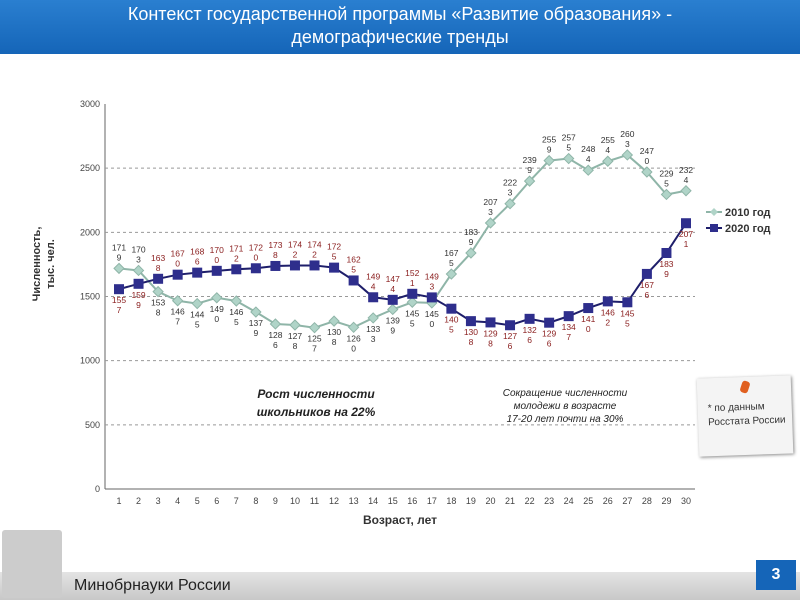  What do you see at coordinates (714, 212) in the screenshot?
I see `legend-marker` at bounding box center [714, 212].